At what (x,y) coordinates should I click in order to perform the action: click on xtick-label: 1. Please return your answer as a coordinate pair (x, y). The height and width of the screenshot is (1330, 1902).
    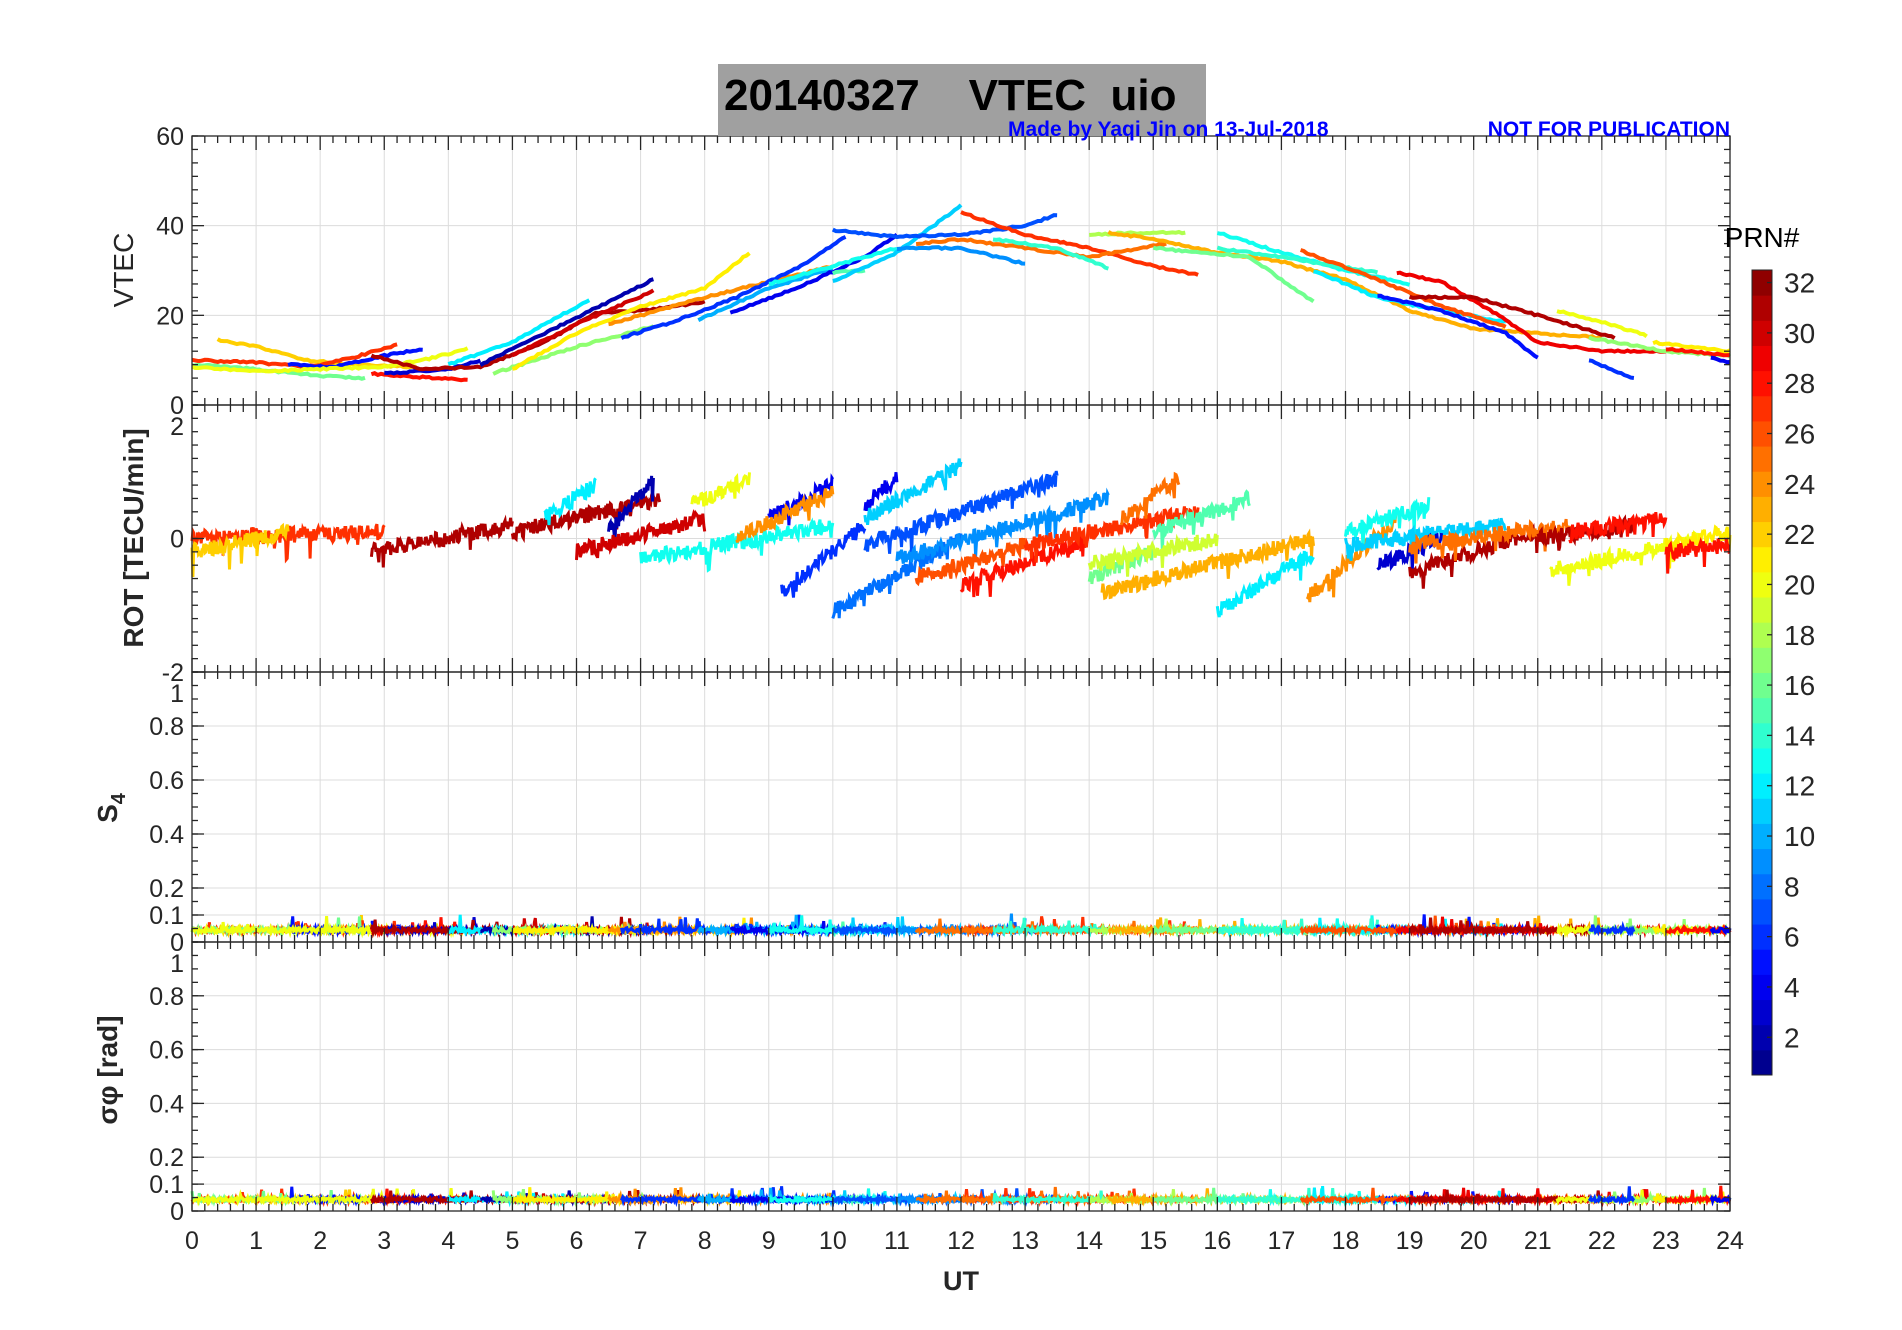
    Looking at the image, I should click on (256, 1241).